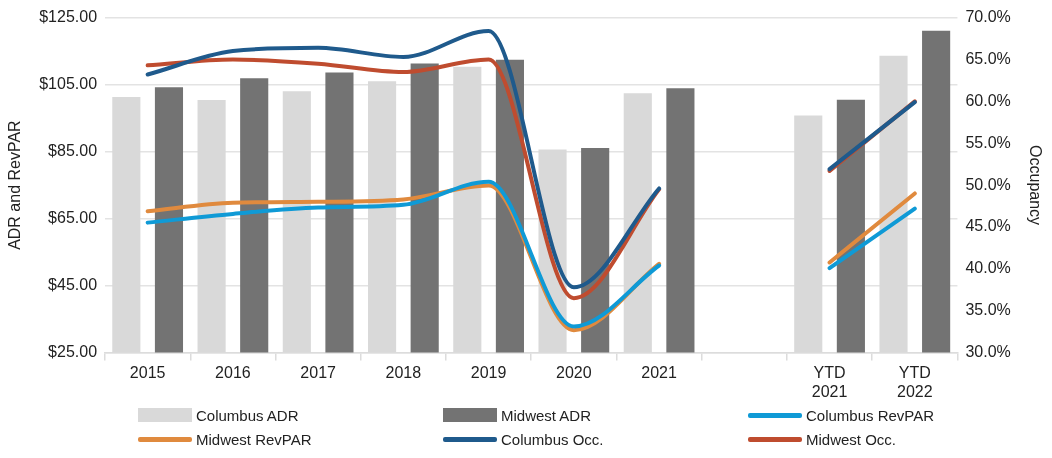 This screenshot has height=458, width=1052. What do you see at coordinates (659, 372) in the screenshot?
I see `x-tick-label: 2021` at bounding box center [659, 372].